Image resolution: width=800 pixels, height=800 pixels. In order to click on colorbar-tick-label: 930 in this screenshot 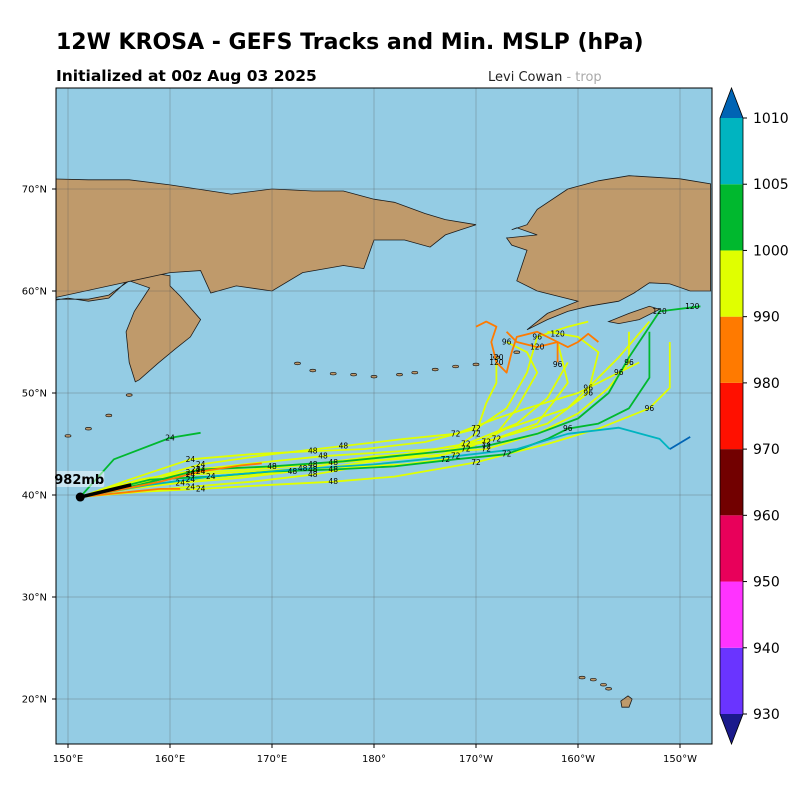, I will do `click(766, 715)`.